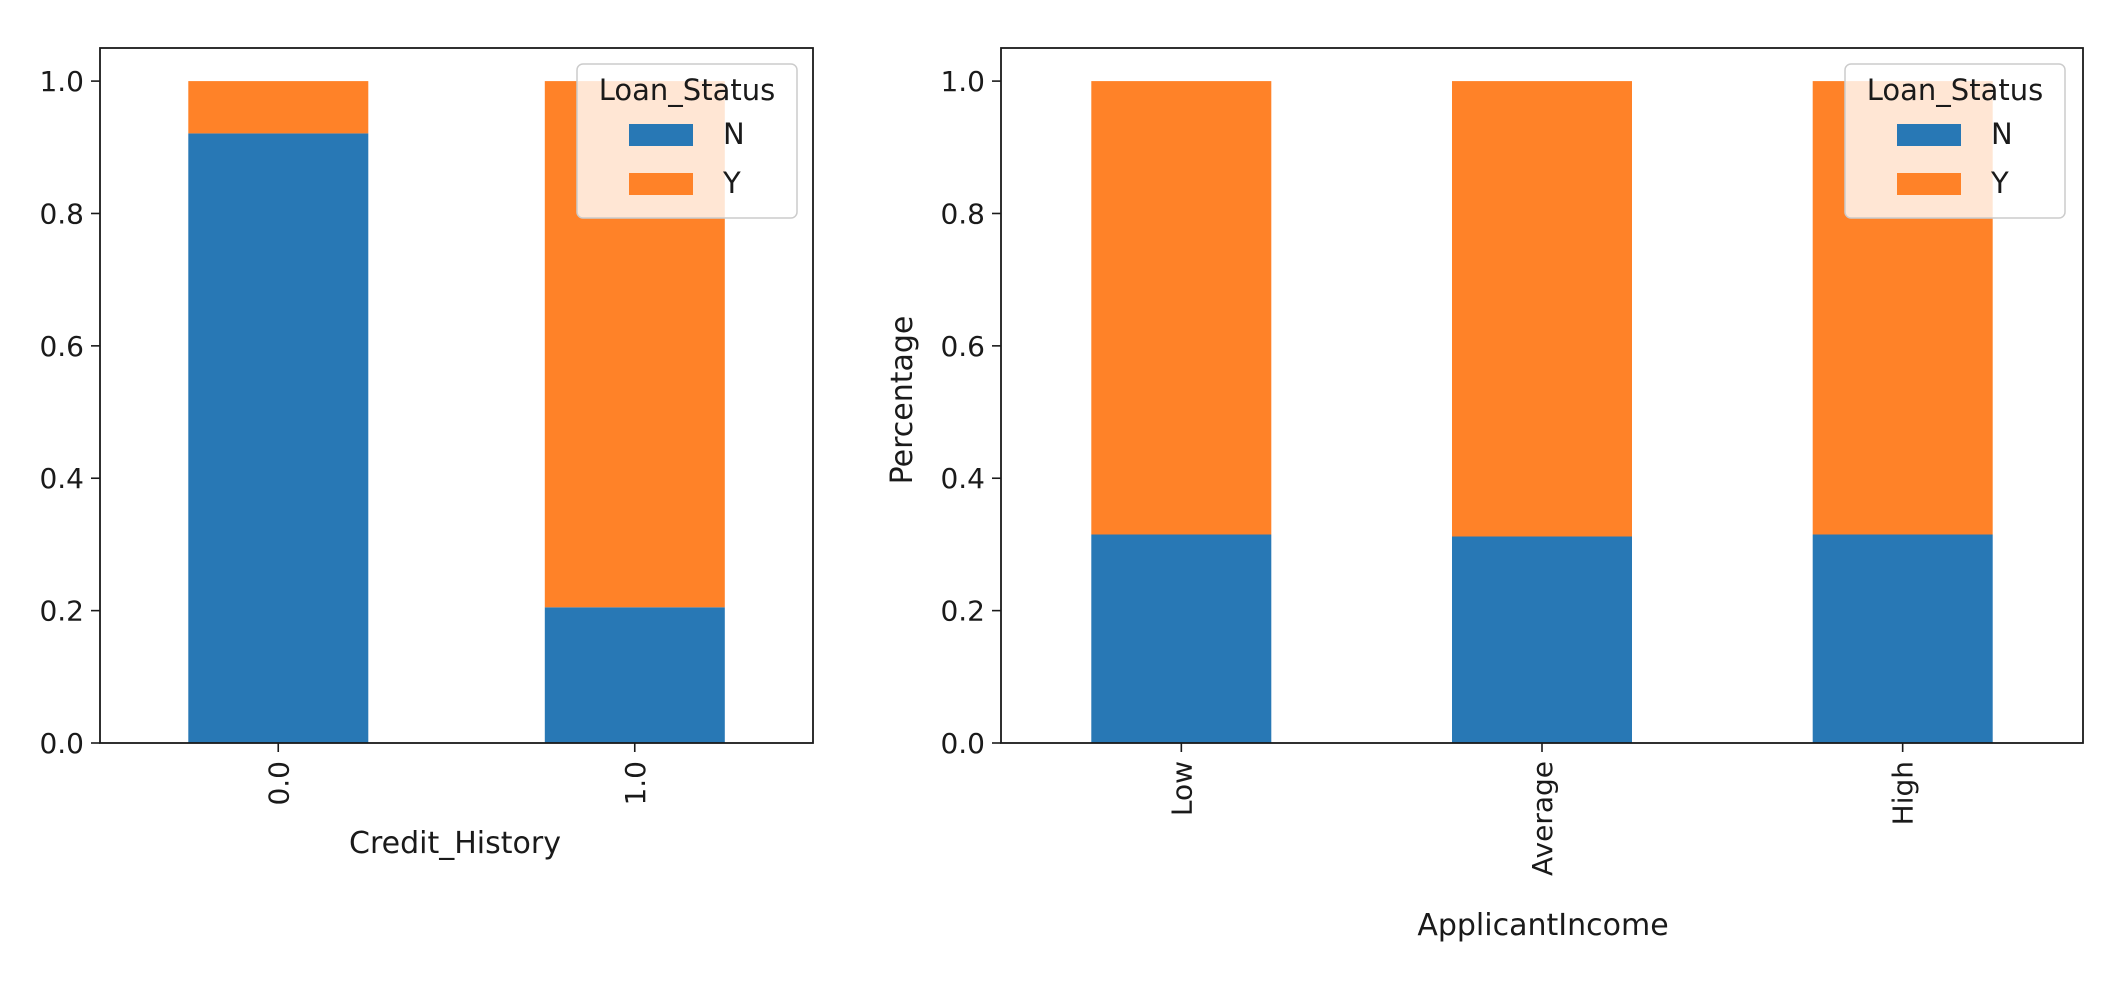 This screenshot has width=2110, height=984. I want to click on x-tick-label: Average, so click(1542, 818).